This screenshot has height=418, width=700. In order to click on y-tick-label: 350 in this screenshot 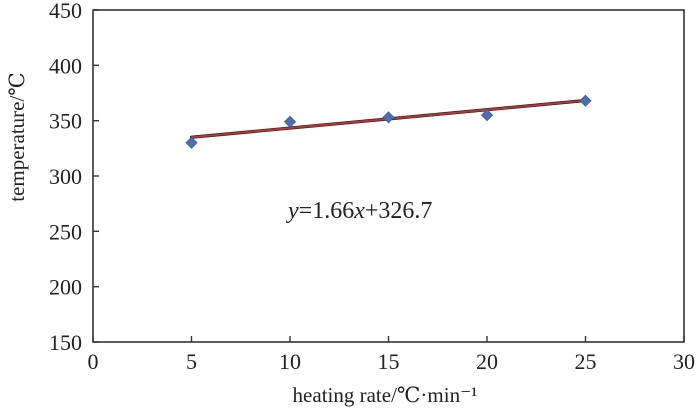, I will do `click(65, 121)`.